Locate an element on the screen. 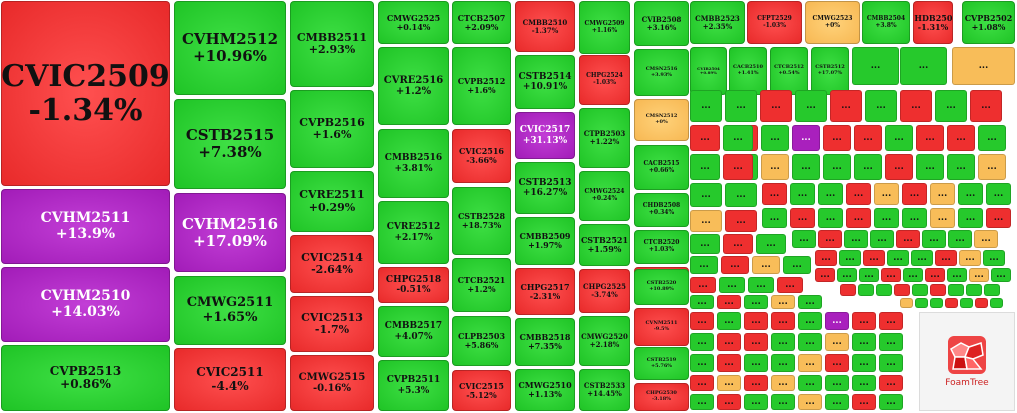 The height and width of the screenshot is (413, 1017). tile-cstb2533: CSTB2533 +14.45% is located at coordinates (604, 390).